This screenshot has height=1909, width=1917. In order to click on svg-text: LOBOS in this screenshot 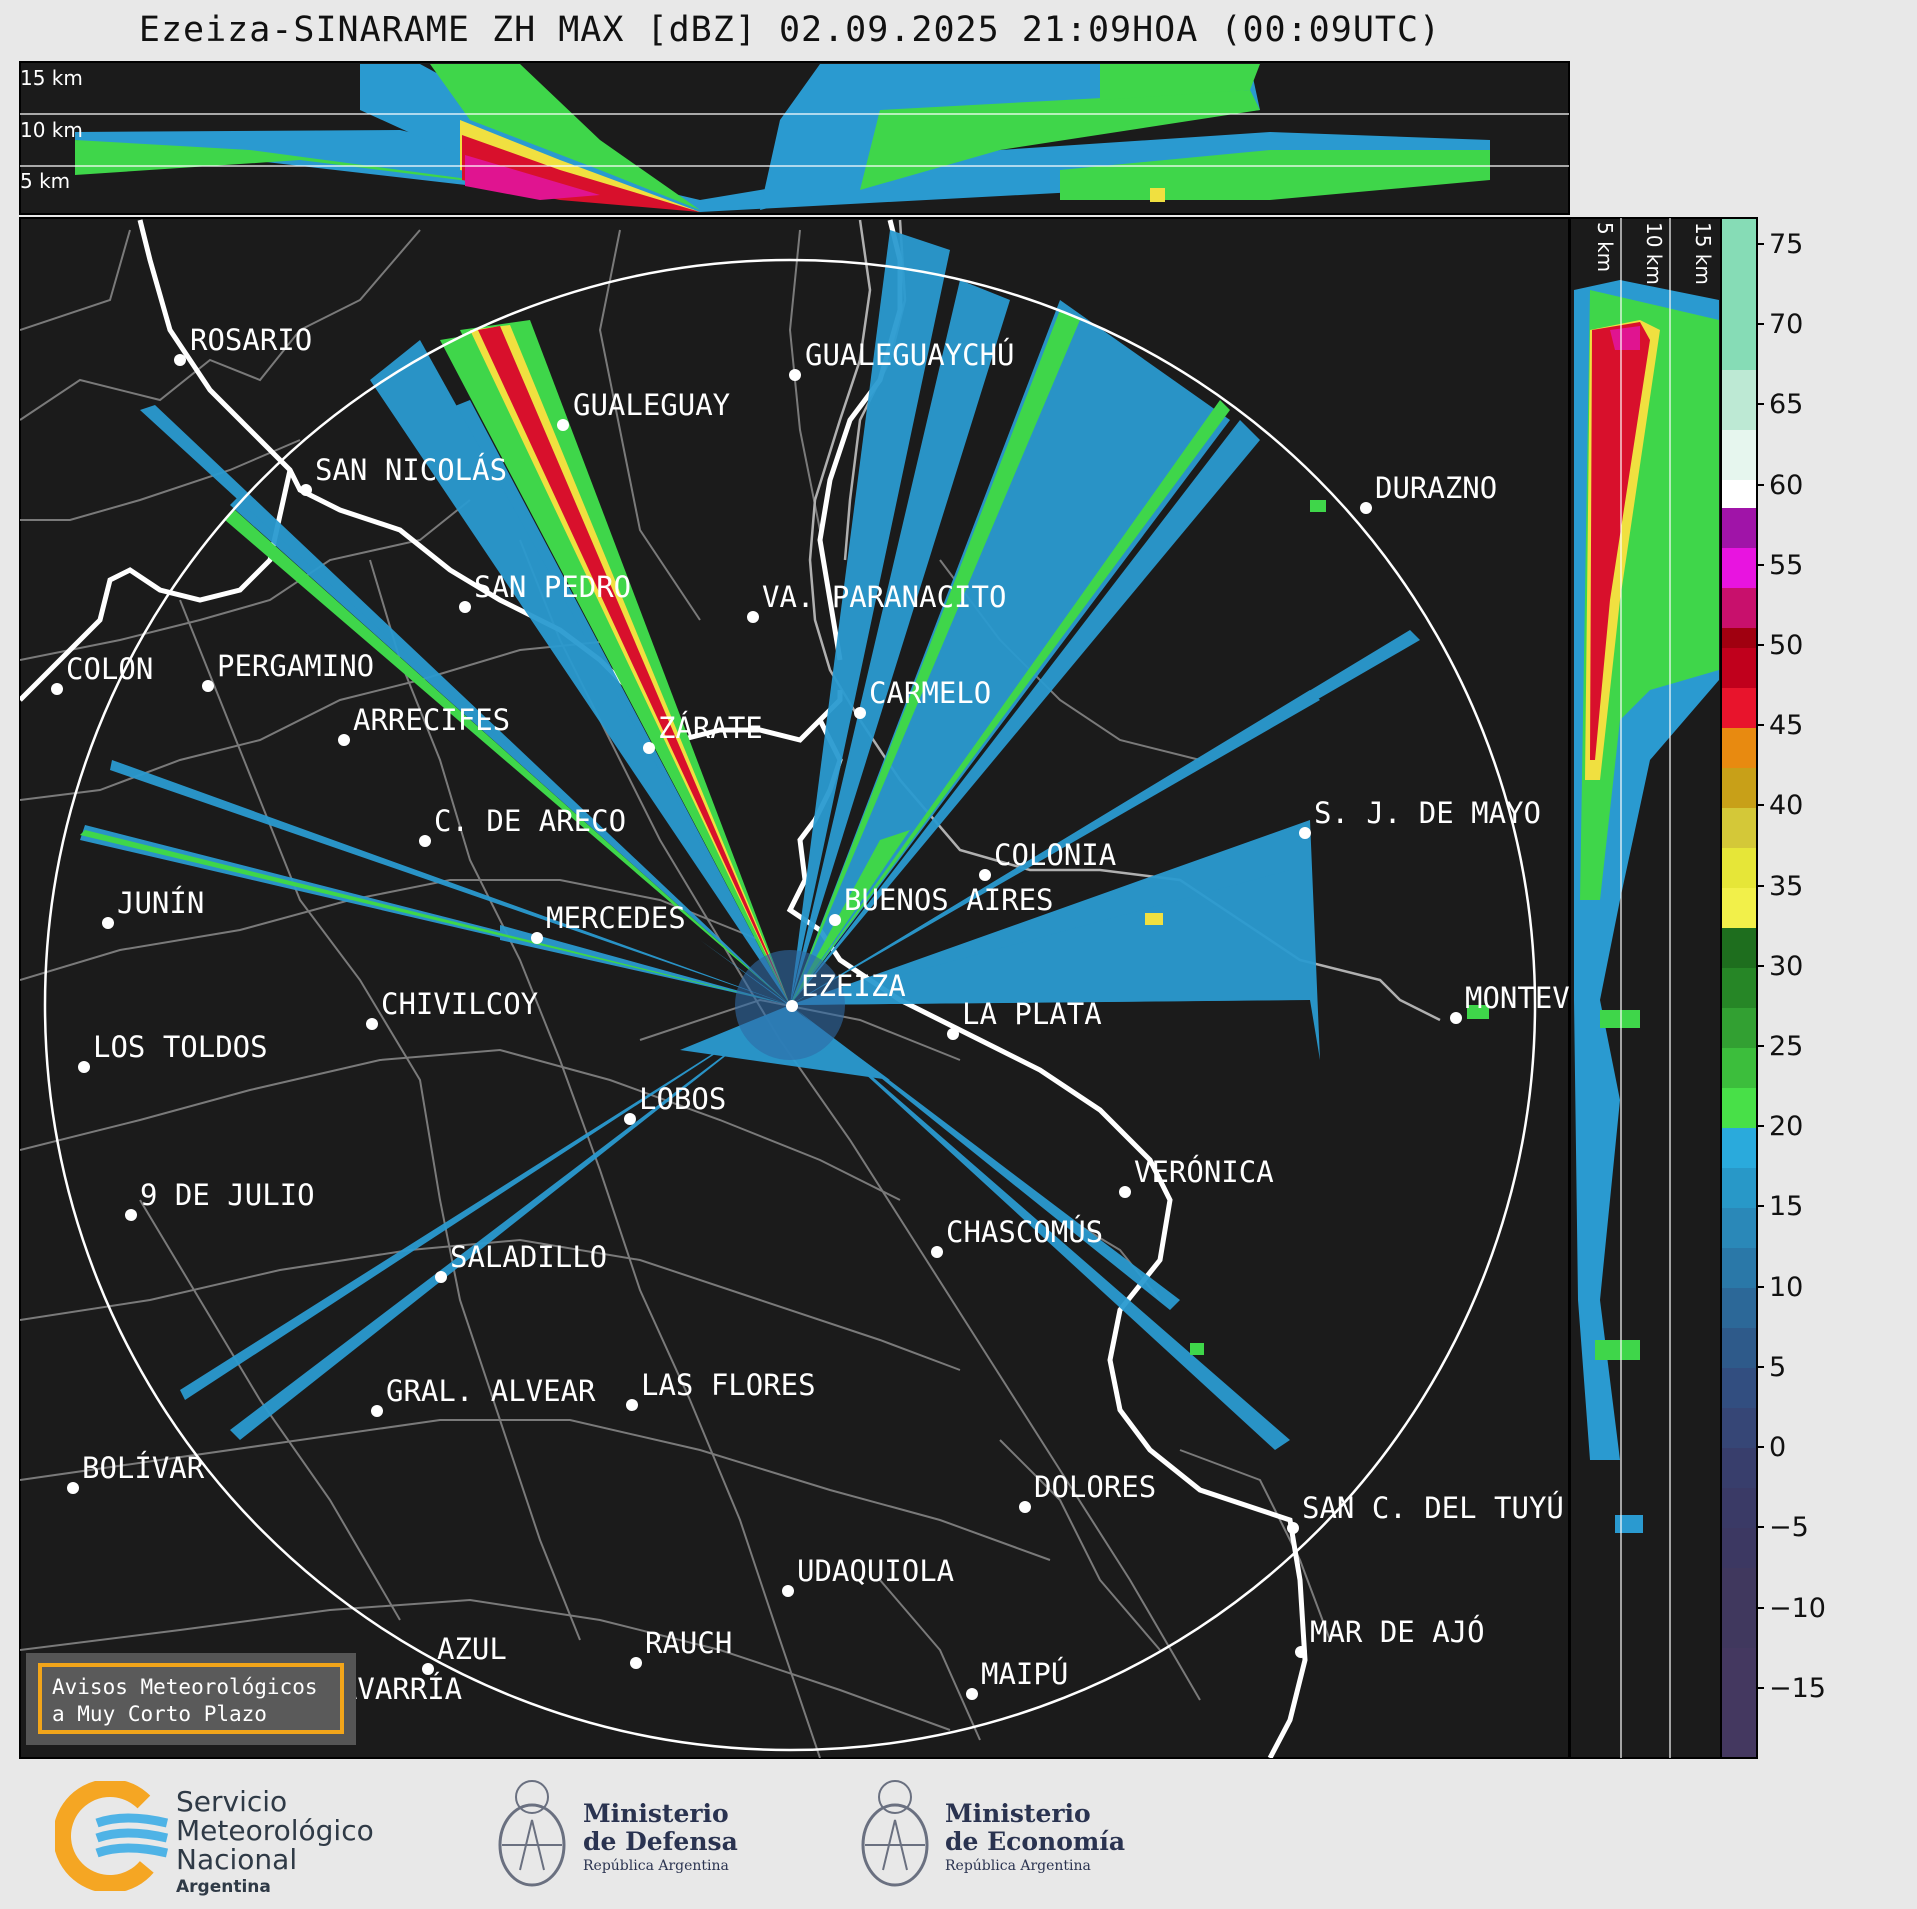, I will do `click(682, 1099)`.